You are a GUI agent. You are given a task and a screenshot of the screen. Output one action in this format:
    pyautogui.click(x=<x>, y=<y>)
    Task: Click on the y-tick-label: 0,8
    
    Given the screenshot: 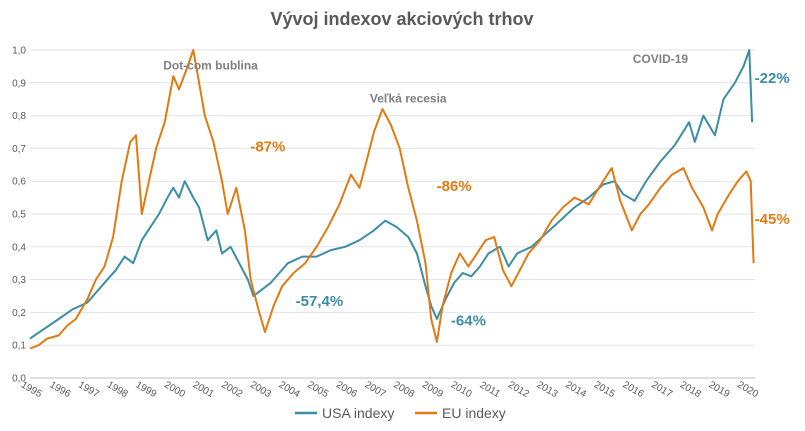 What is the action you would take?
    pyautogui.click(x=19, y=116)
    